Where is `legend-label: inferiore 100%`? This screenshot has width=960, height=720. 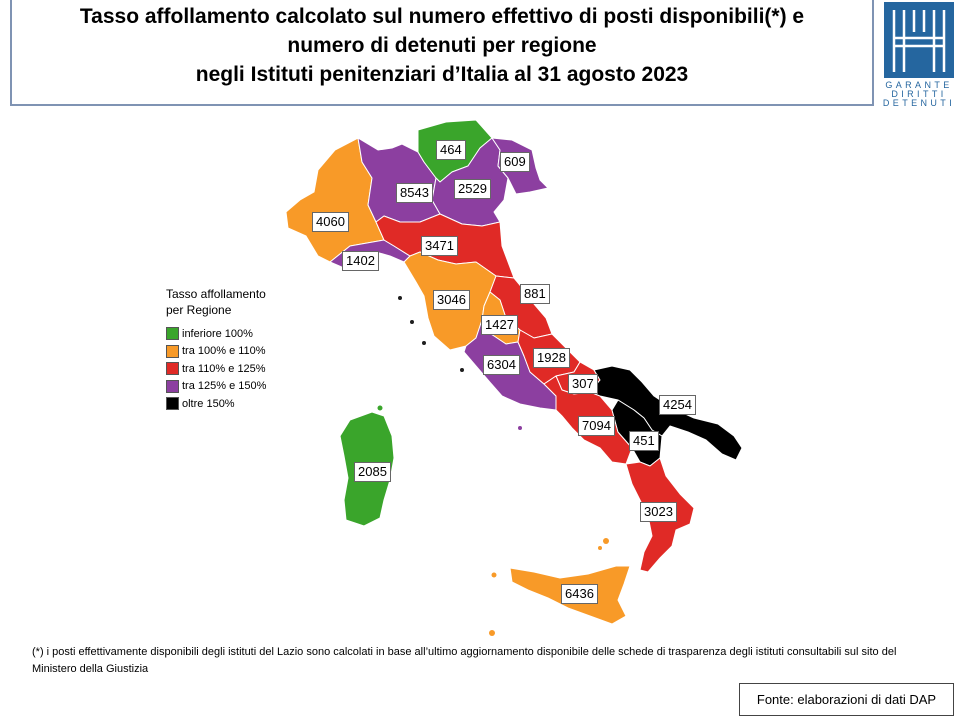
legend-label: inferiore 100% is located at coordinates (217, 333).